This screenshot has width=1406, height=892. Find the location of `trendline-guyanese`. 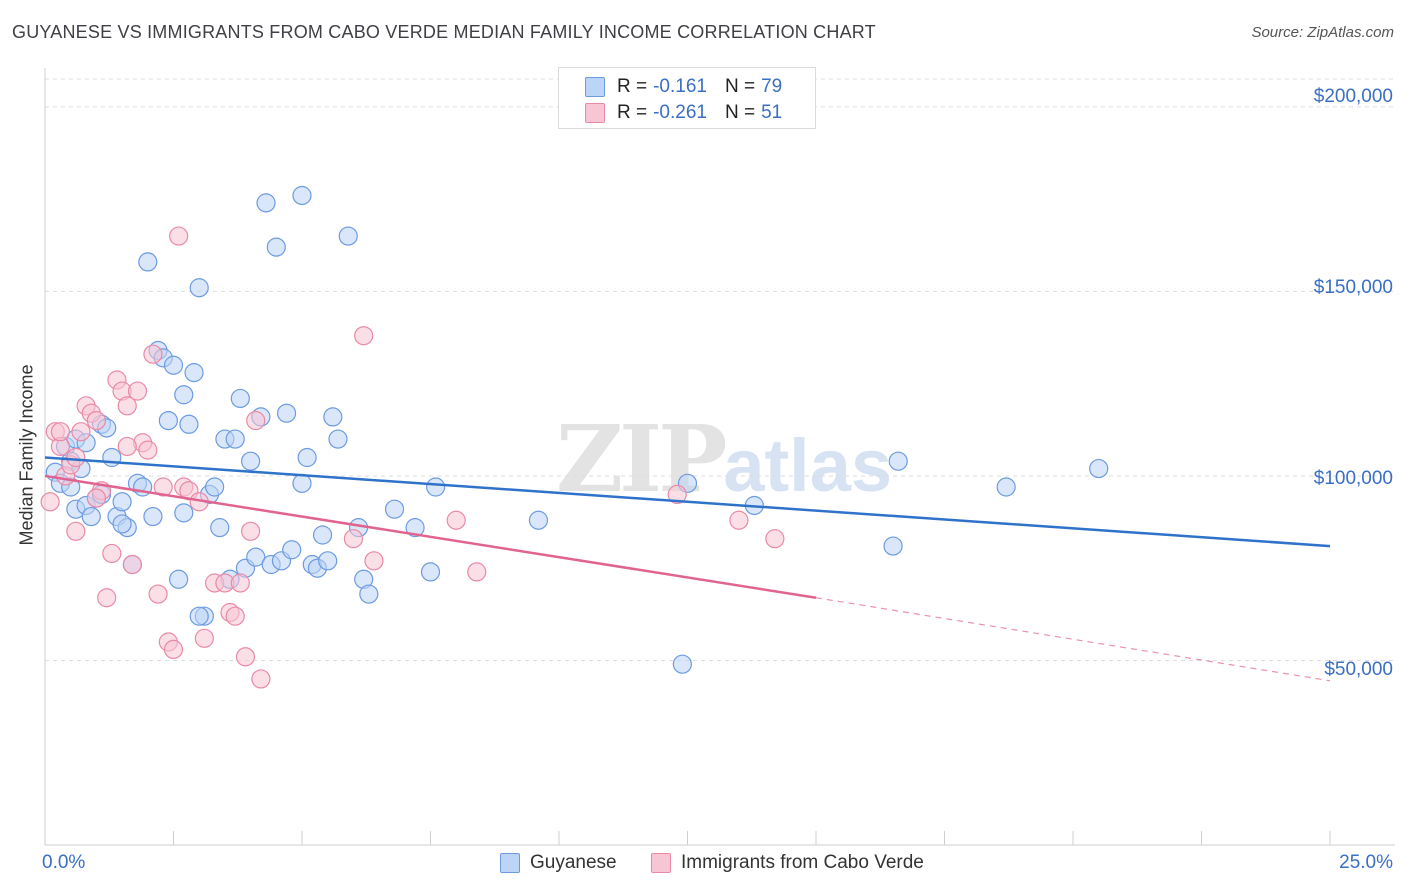

trendline-guyanese is located at coordinates (687, 502).